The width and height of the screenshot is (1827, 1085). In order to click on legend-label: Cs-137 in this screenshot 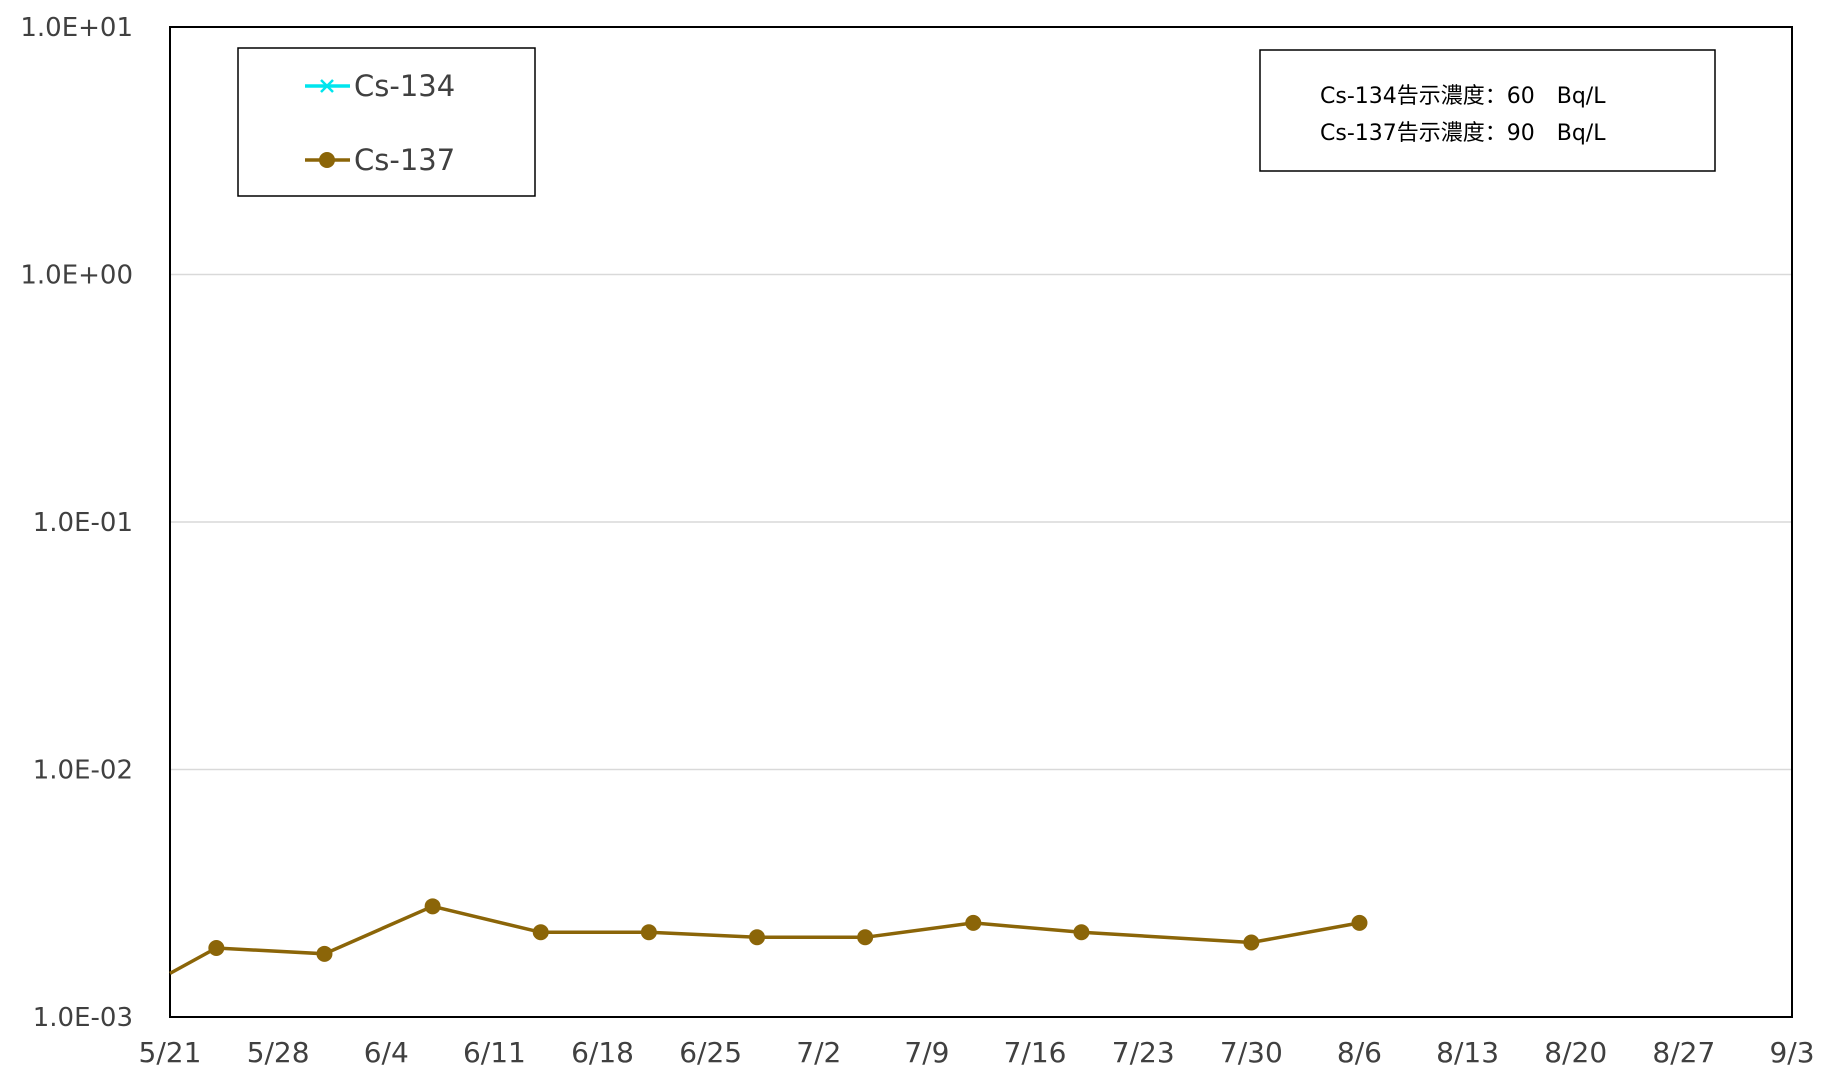, I will do `click(404, 160)`.